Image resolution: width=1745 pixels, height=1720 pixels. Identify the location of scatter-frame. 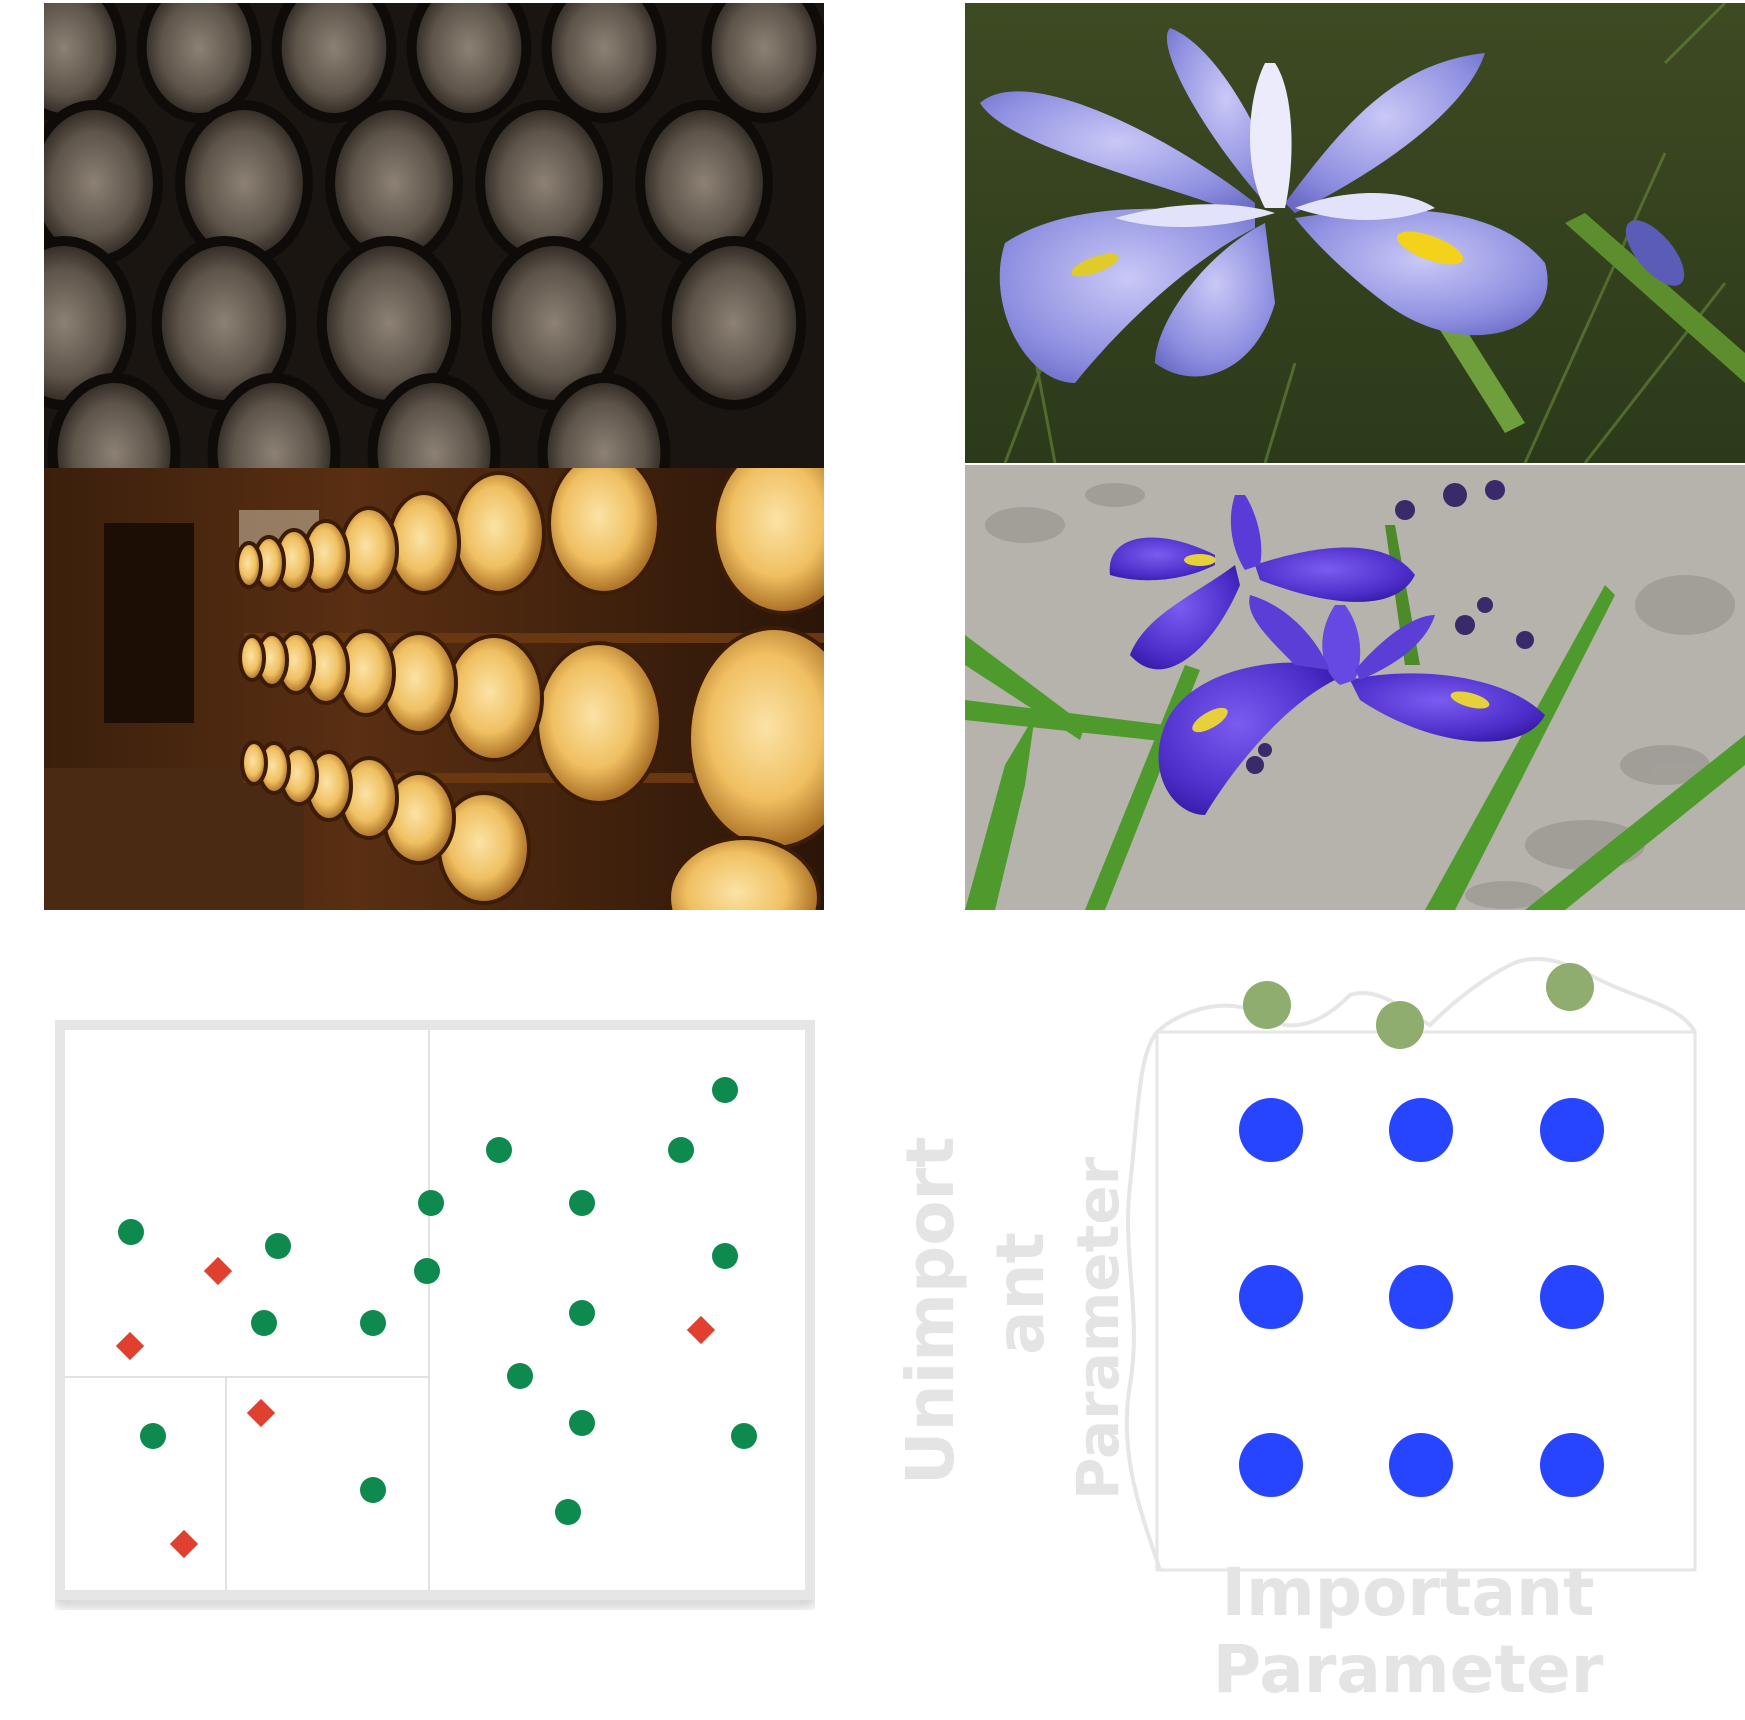
(435, 1310).